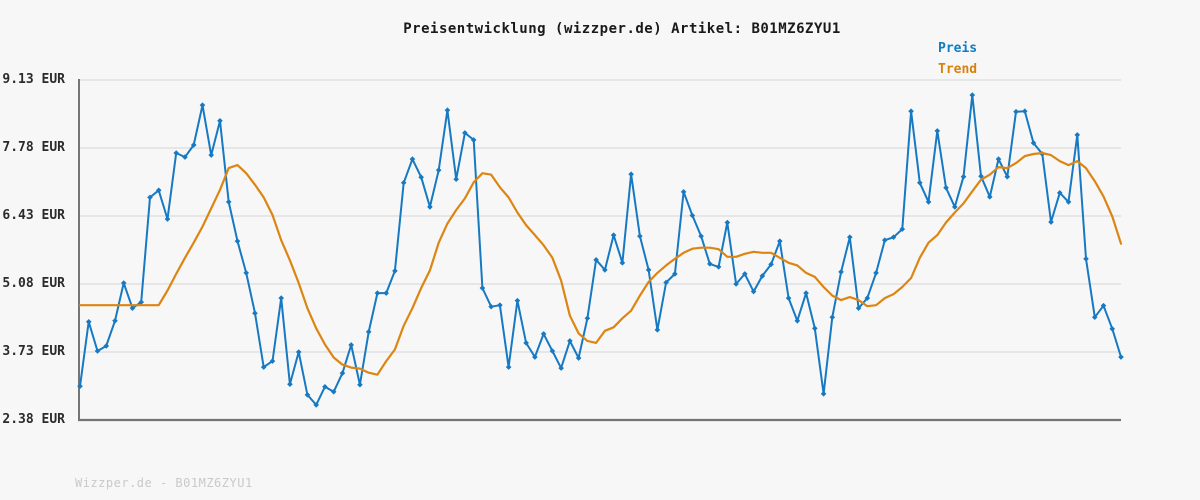 The image size is (1200, 500). I want to click on legend-item-trend: Trend, so click(958, 69).